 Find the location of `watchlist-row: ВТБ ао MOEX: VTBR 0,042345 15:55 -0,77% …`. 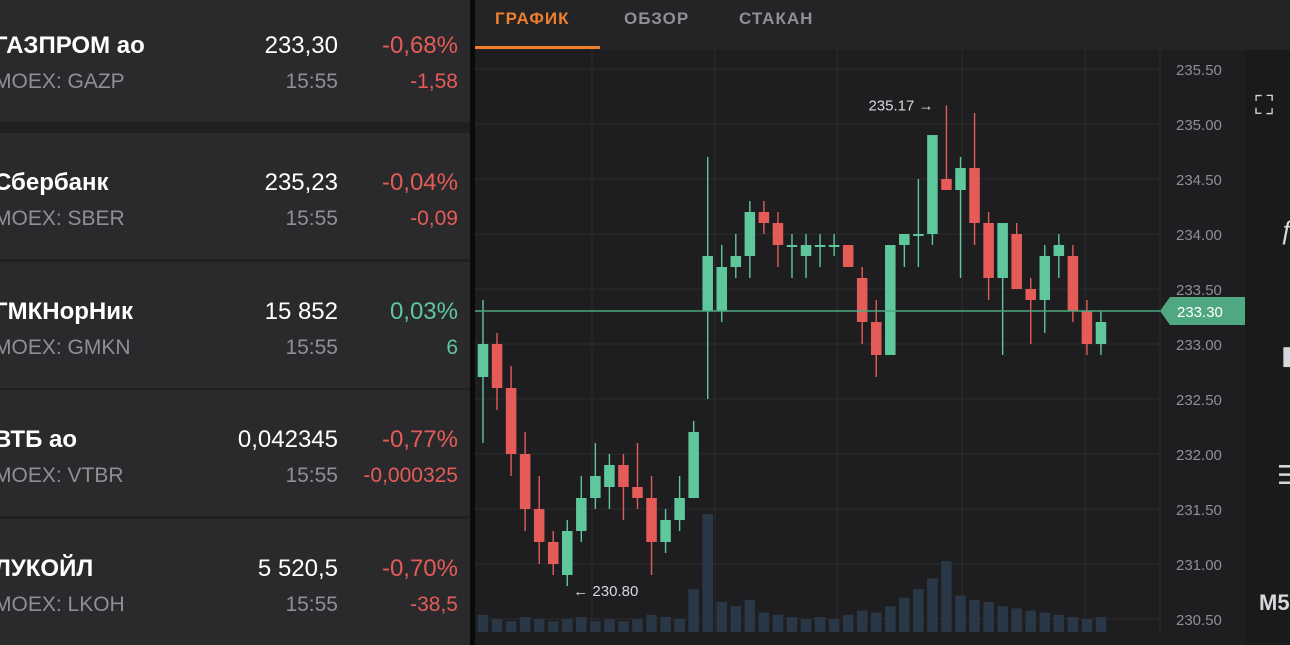

watchlist-row: ВТБ ао MOEX: VTBR 0,042345 15:55 -0,77% … is located at coordinates (235, 453).